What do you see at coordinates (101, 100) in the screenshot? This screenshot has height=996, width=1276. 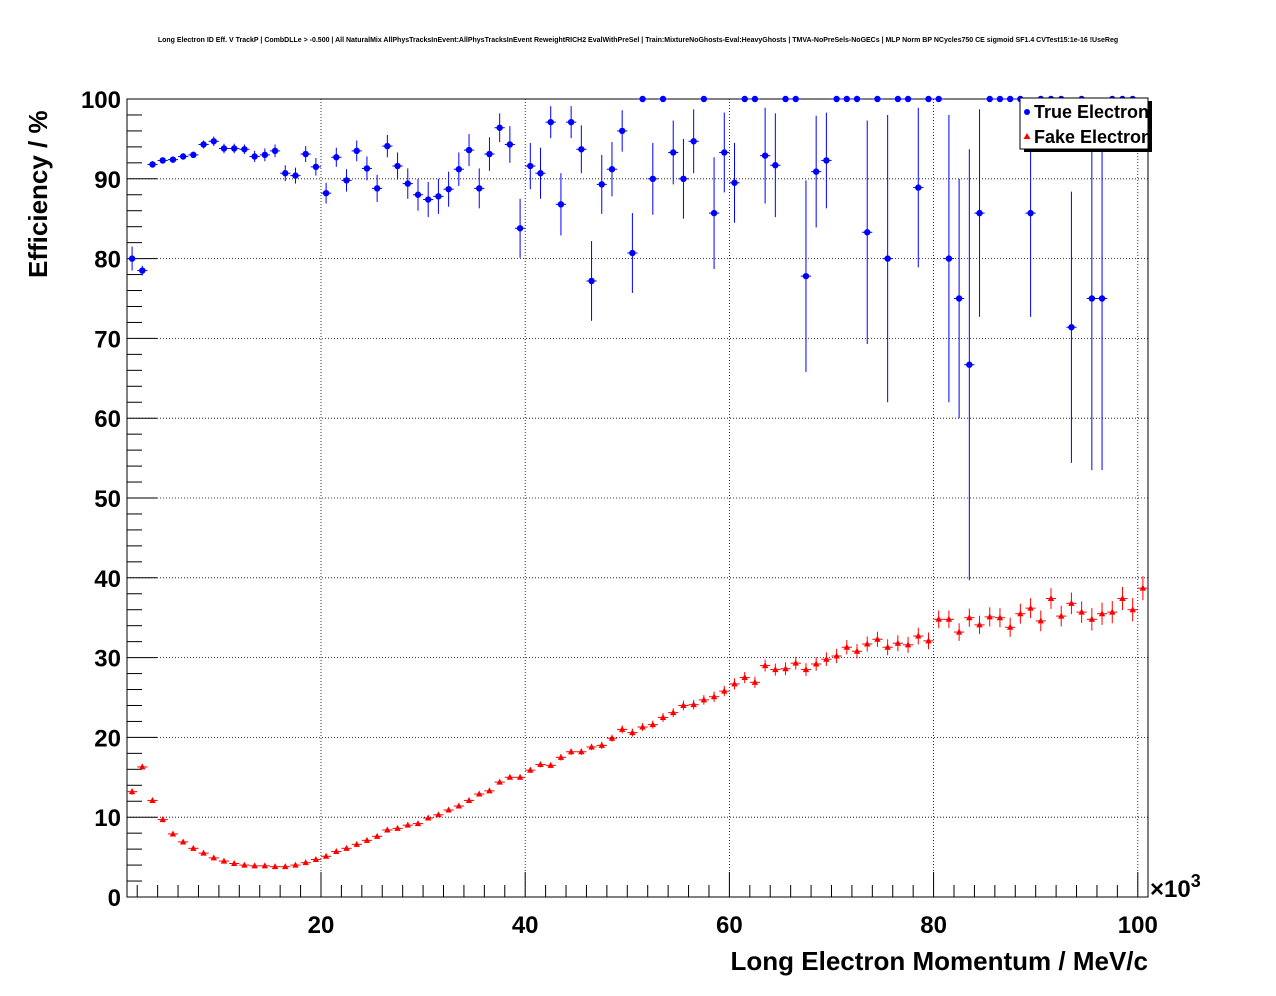 I see `y-tick-label: 100` at bounding box center [101, 100].